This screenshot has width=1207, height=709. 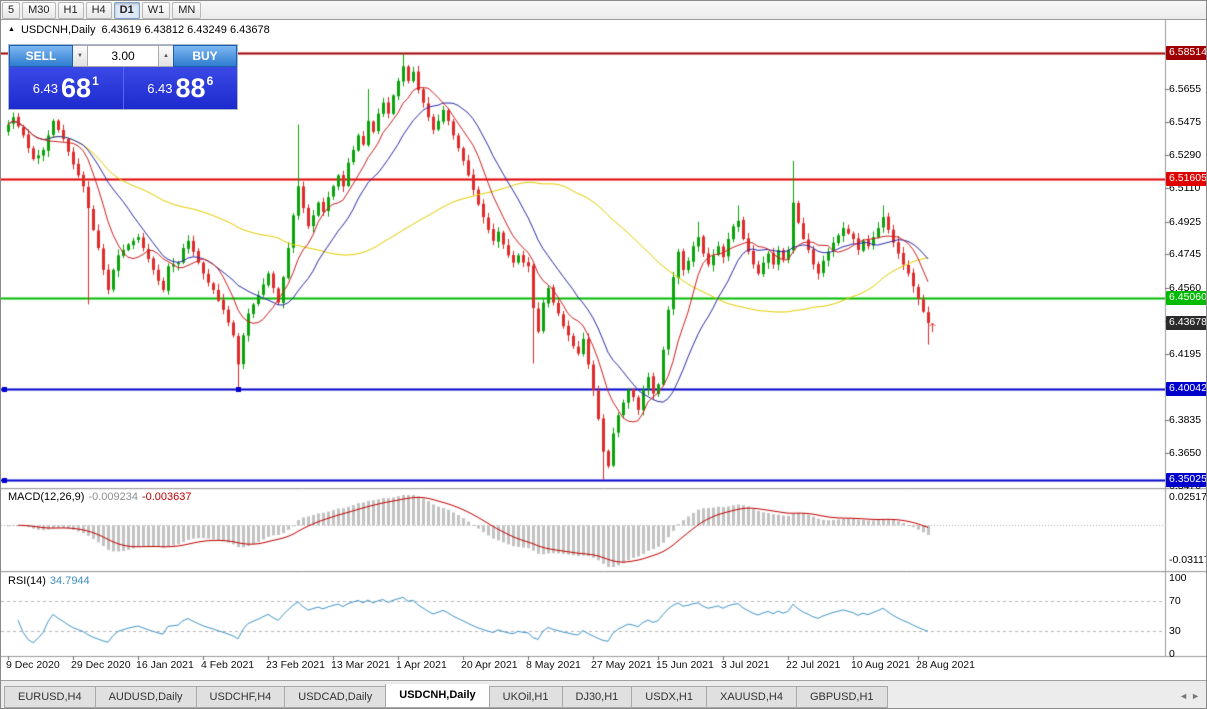 I want to click on sell-price-pips: 68, so click(x=76, y=87).